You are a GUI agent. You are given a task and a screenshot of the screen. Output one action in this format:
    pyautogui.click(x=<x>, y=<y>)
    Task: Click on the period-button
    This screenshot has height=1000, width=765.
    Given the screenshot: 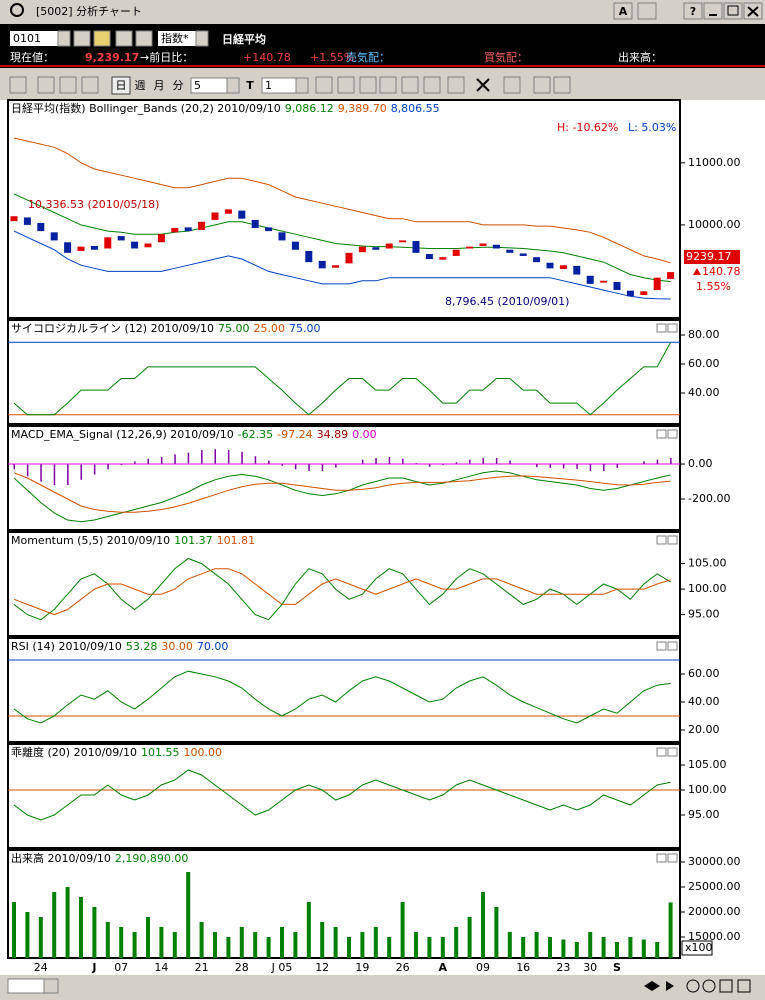 What is the action you would take?
    pyautogui.click(x=121, y=85)
    